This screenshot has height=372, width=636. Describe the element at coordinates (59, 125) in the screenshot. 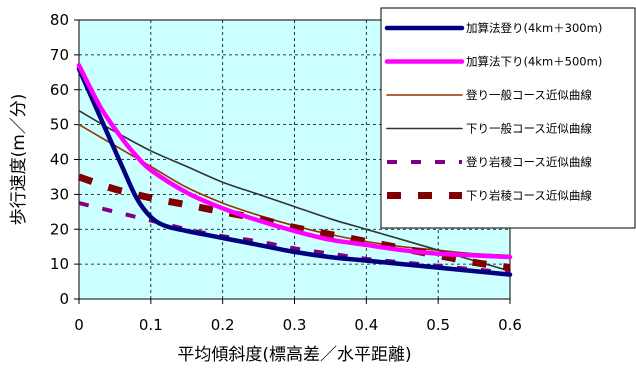

I see `y-tick-label: 50` at that location.